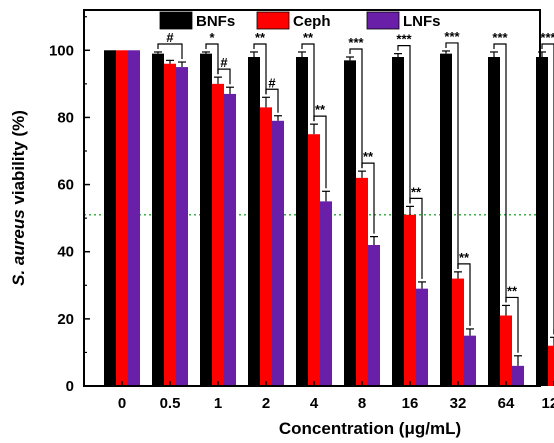  Describe the element at coordinates (506, 403) in the screenshot. I see `x-tick-label-64: 64` at that location.